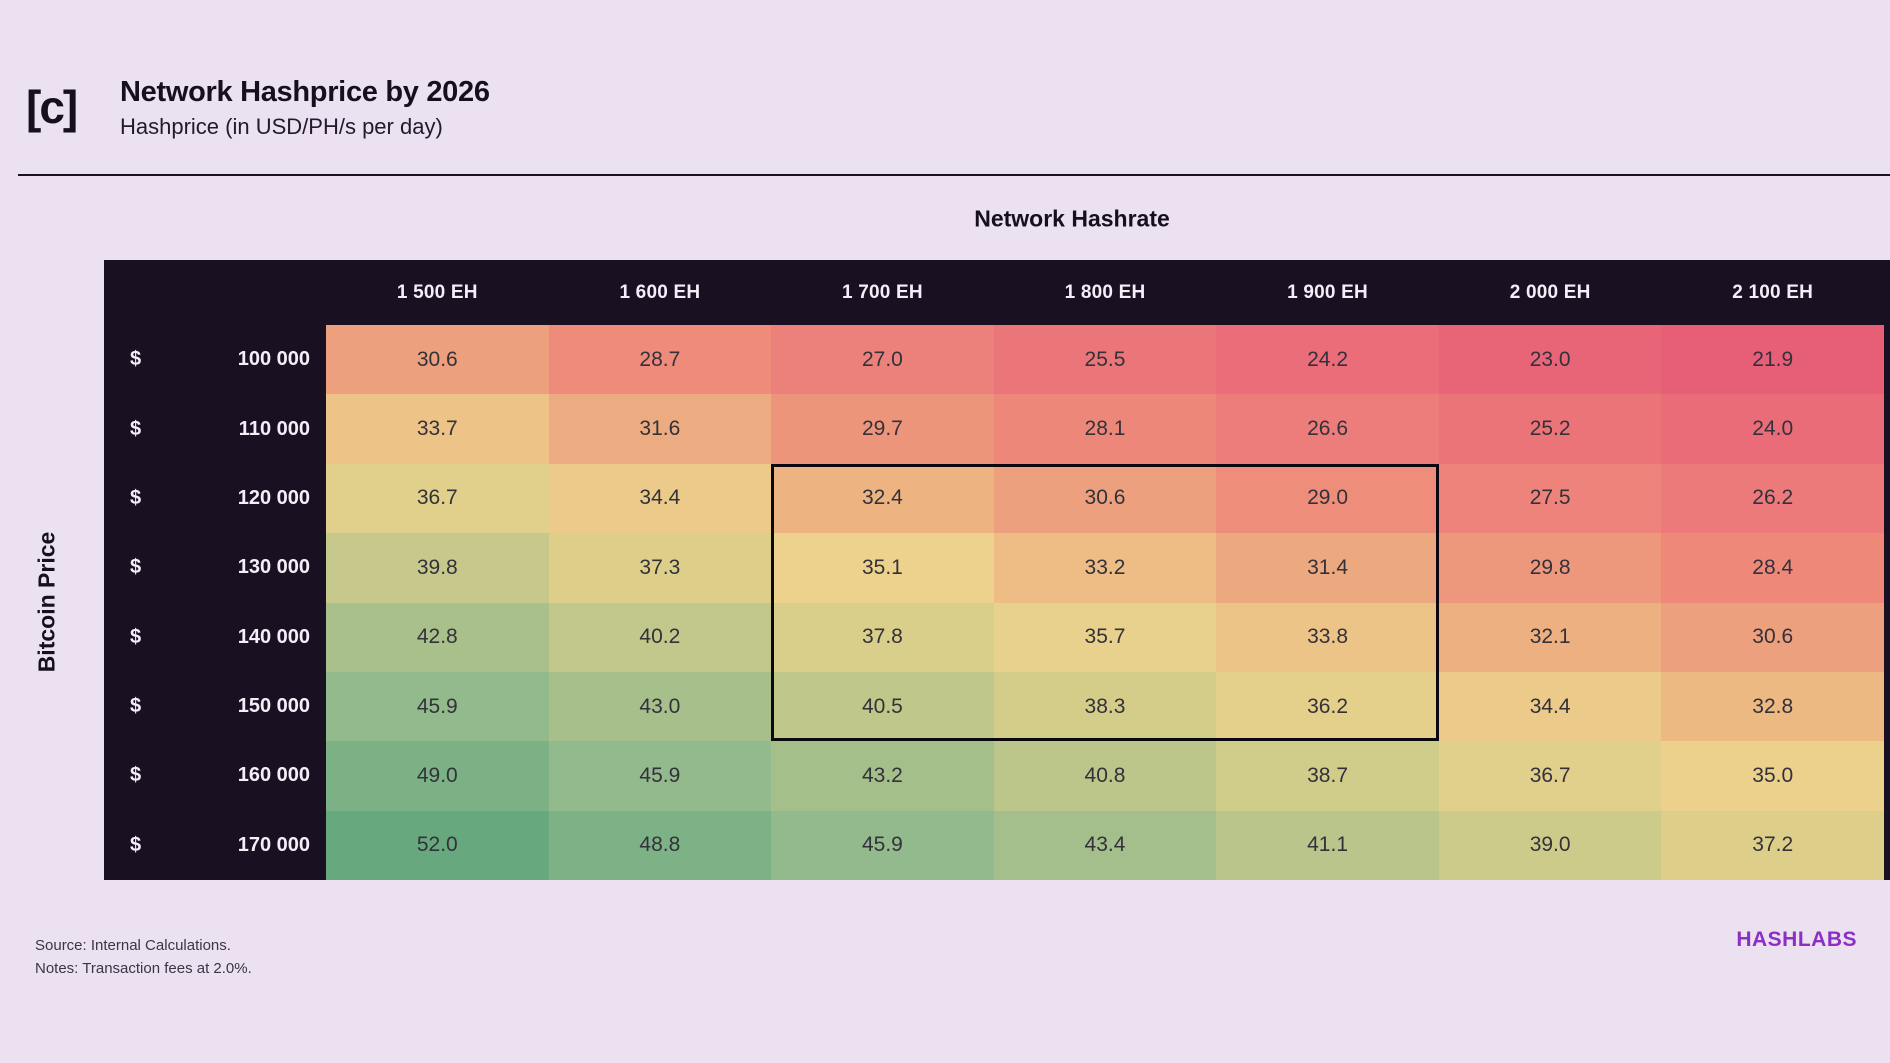 This screenshot has width=1890, height=1063. I want to click on heatmap-cell: 32.4, so click(882, 498).